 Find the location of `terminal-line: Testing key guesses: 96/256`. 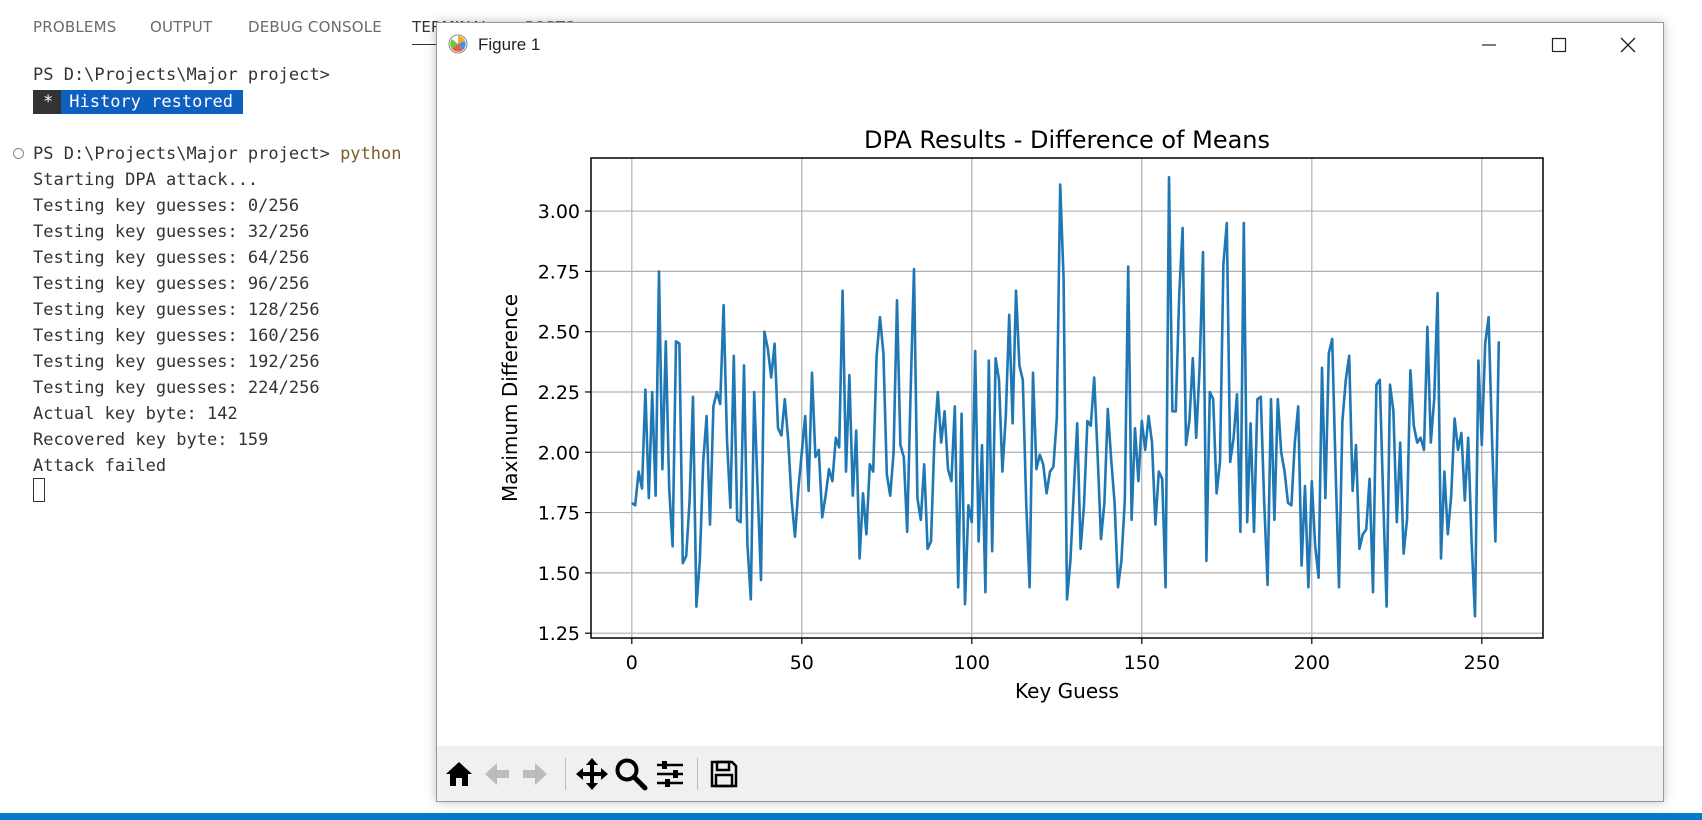

terminal-line: Testing key guesses: 96/256 is located at coordinates (171, 284).